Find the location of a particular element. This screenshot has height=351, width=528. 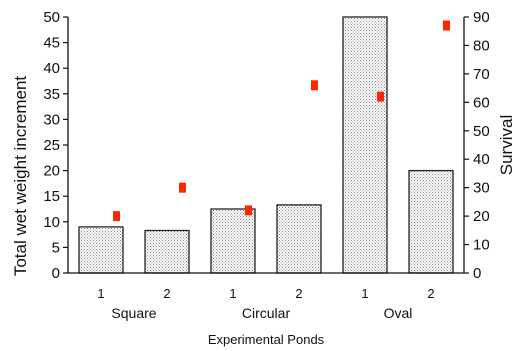

x-tick-label-4: 2 is located at coordinates (298, 293).